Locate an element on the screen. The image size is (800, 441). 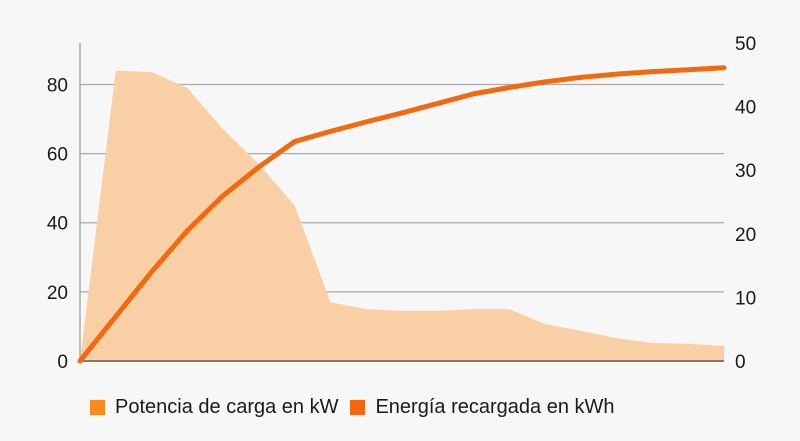
left-axis-ticks: 0 20 40 60 80 is located at coordinates (57, 224).